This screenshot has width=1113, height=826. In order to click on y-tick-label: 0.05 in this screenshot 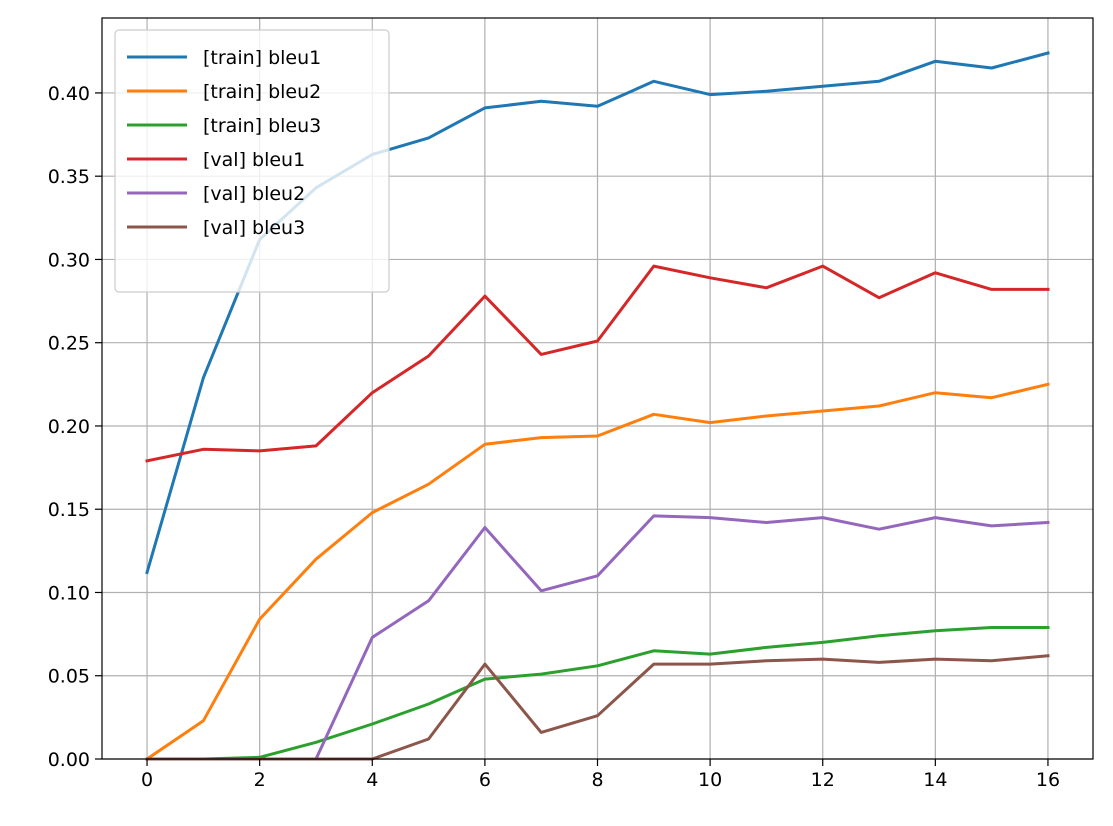, I will do `click(69, 677)`.